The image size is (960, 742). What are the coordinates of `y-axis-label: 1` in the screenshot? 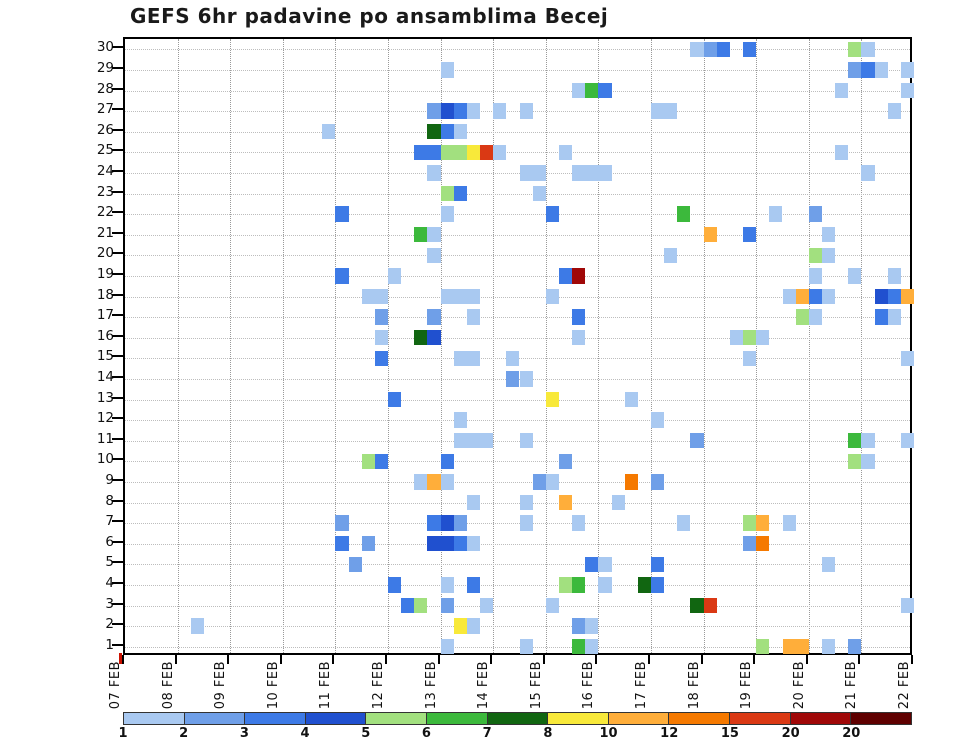 It's located at (109, 644).